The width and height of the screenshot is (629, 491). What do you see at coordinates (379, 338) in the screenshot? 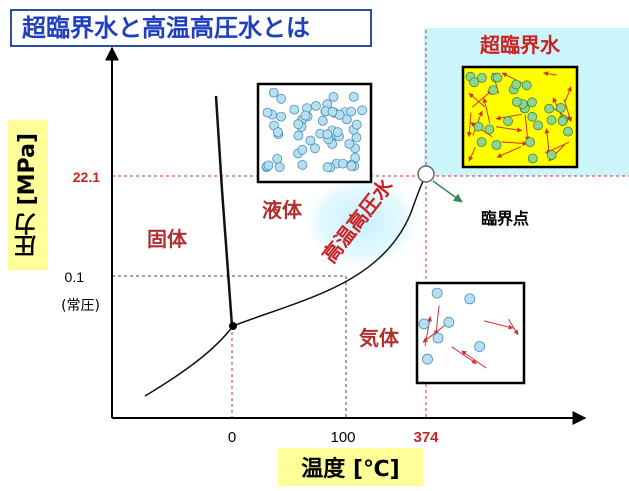
I see `gas-label: 気体` at bounding box center [379, 338].